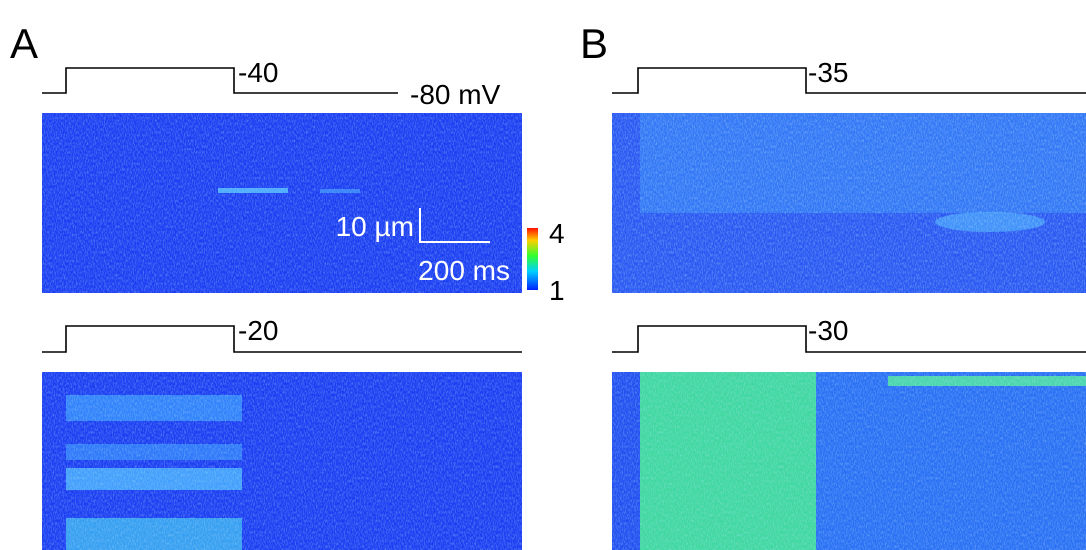 Image resolution: width=1086 pixels, height=550 pixels. Describe the element at coordinates (828, 330) in the screenshot. I see `step-voltage: -30` at that location.